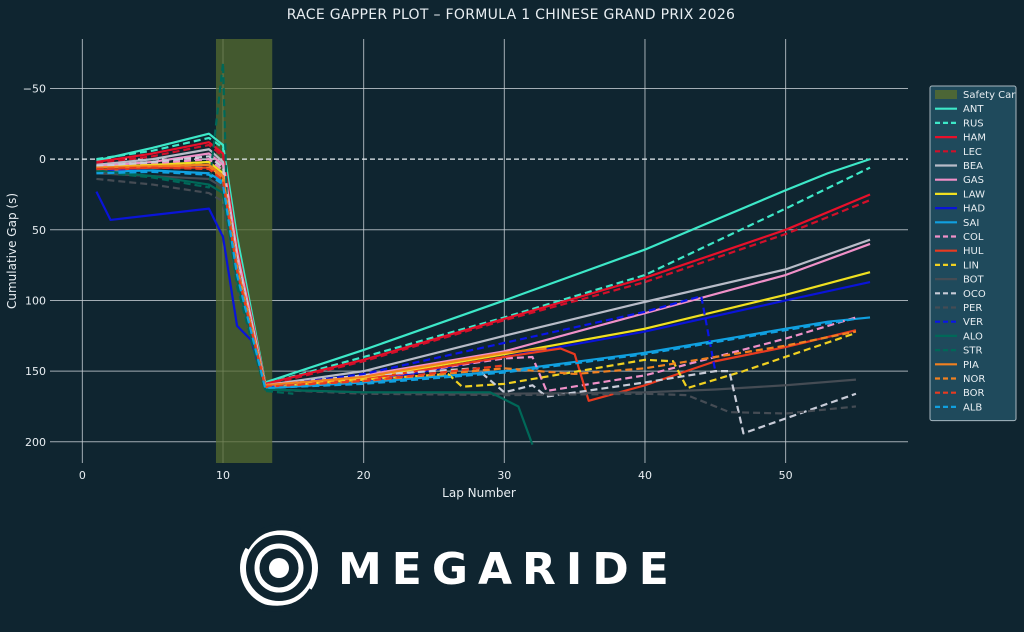  I want to click on y-tick-label: 50, so click(39, 230).